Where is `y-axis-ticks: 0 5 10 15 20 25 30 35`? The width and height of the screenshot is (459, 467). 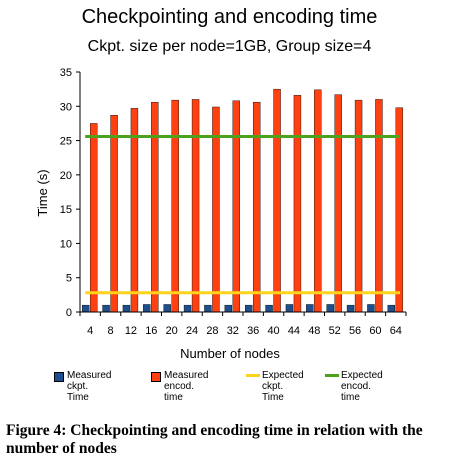
y-axis-ticks: 0 5 10 15 20 25 30 35 is located at coordinates (70, 193).